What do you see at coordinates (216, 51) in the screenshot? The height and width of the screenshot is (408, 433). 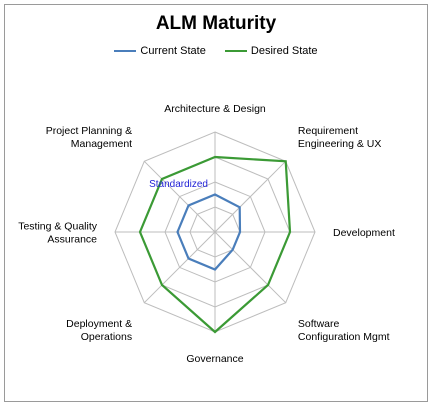 I see `chart-legend: Current State Desired State` at bounding box center [216, 51].